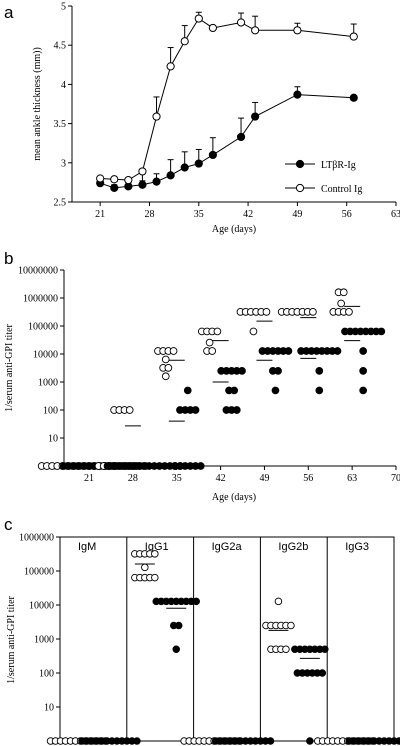 The width and height of the screenshot is (400, 746). What do you see at coordinates (50, 411) in the screenshot?
I see `panel-b-y-tick-label: 100` at bounding box center [50, 411].